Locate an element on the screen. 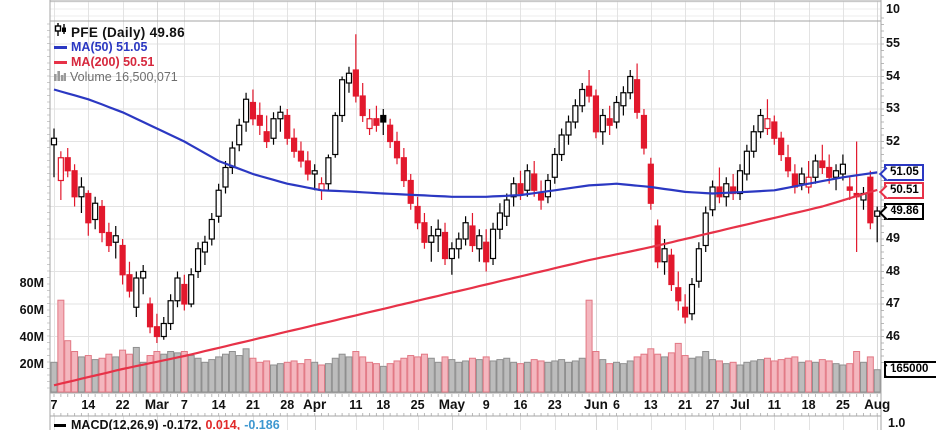 The width and height of the screenshot is (936, 430). macd-pane-axis-label: 1.0 is located at coordinates (897, 423).